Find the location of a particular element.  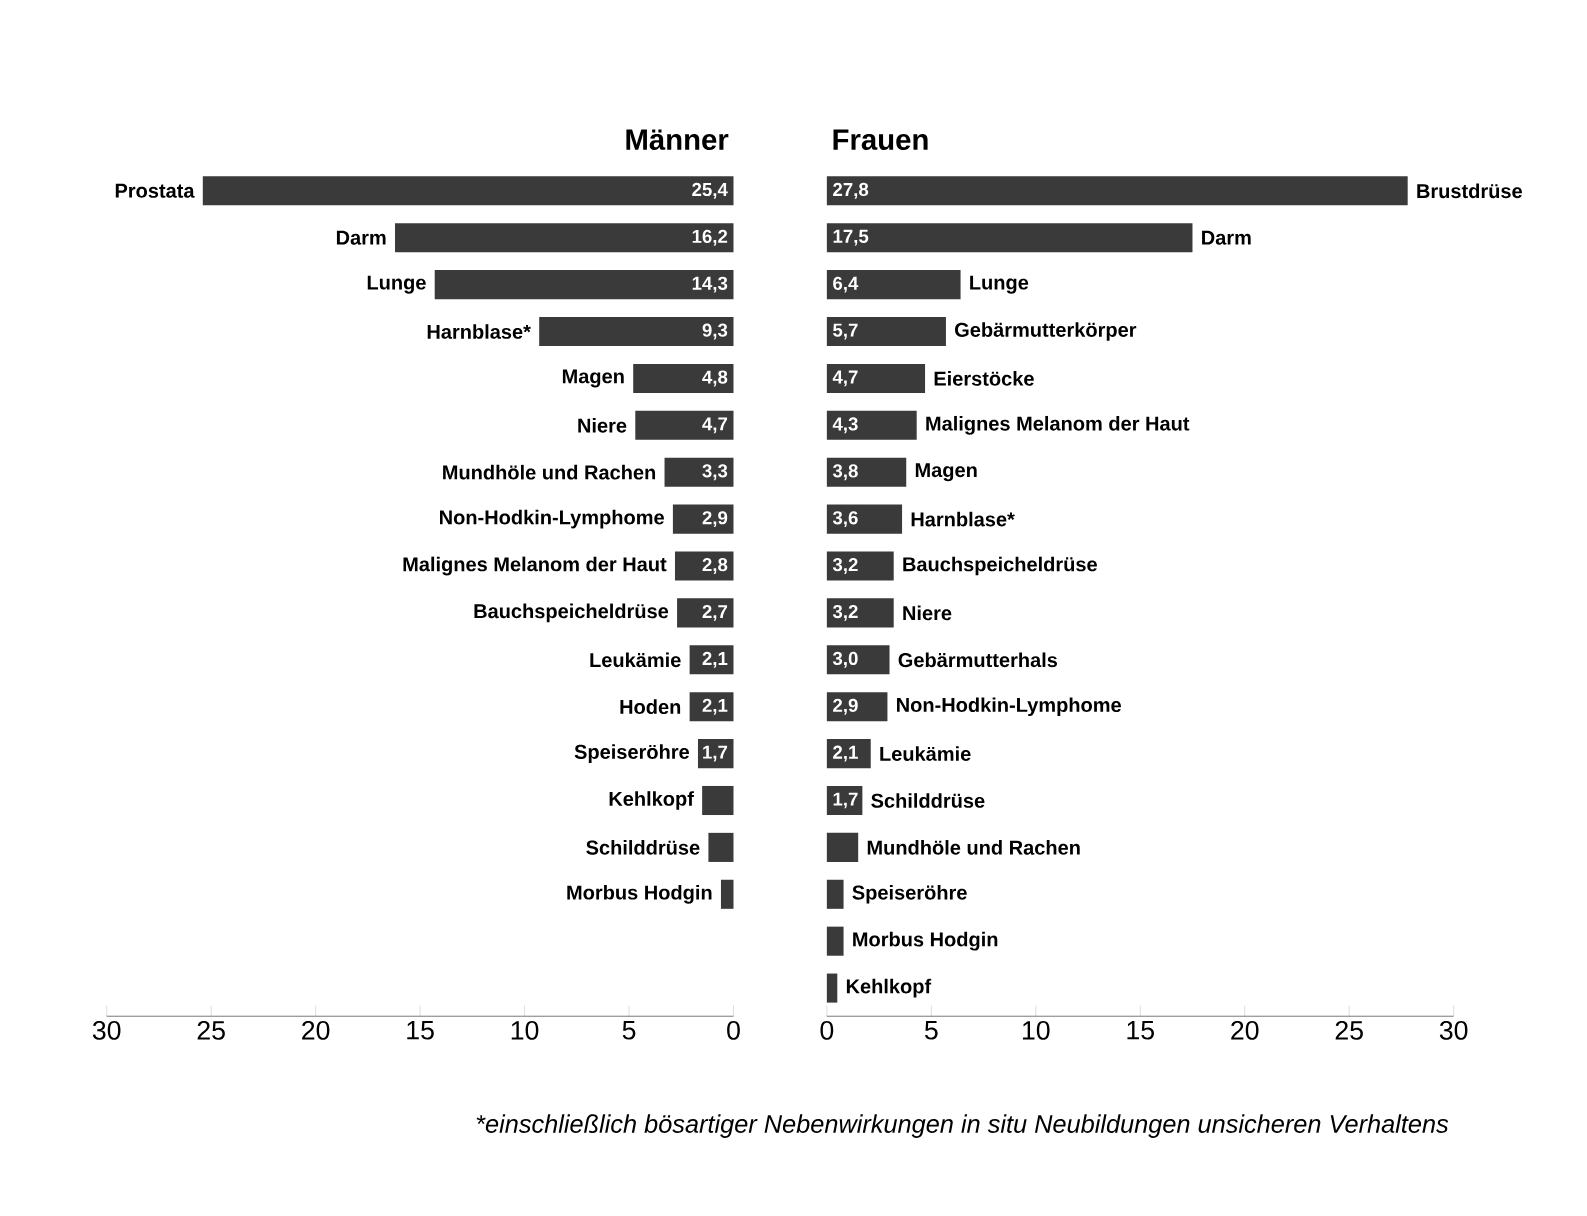

data-label: 3,6 is located at coordinates (845, 519).